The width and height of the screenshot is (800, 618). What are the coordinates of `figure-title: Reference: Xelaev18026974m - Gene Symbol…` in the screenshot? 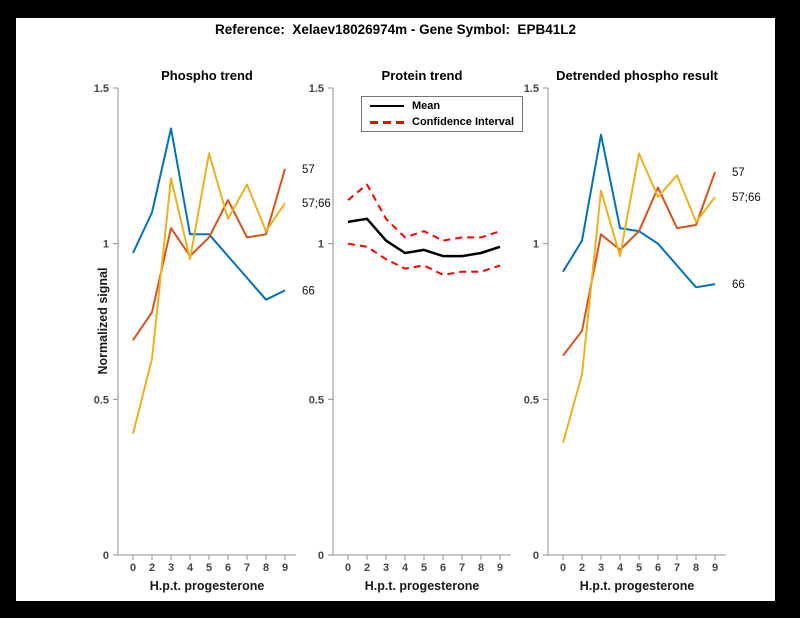 It's located at (395, 29).